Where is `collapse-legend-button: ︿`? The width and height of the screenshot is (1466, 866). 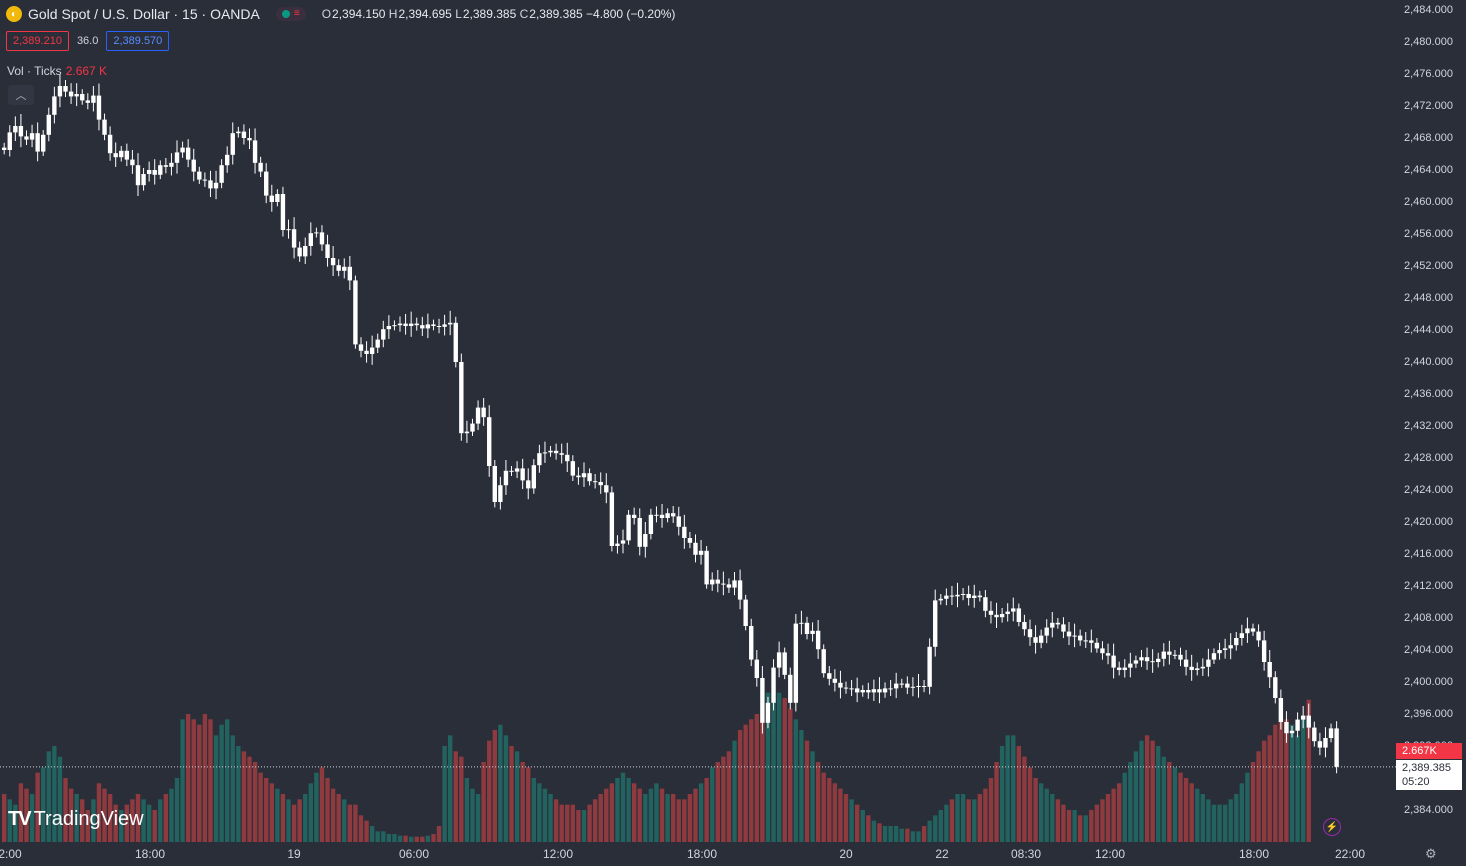
collapse-legend-button: ︿ is located at coordinates (21, 95).